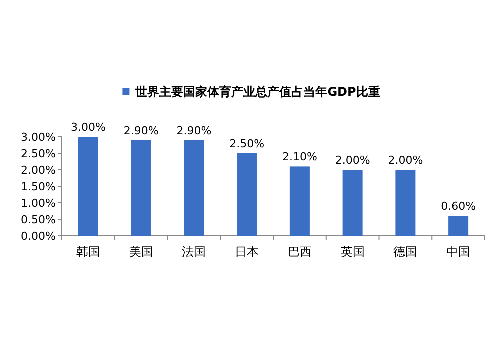 The height and width of the screenshot is (362, 500). What do you see at coordinates (88, 127) in the screenshot?
I see `text: 3.00%` at bounding box center [88, 127].